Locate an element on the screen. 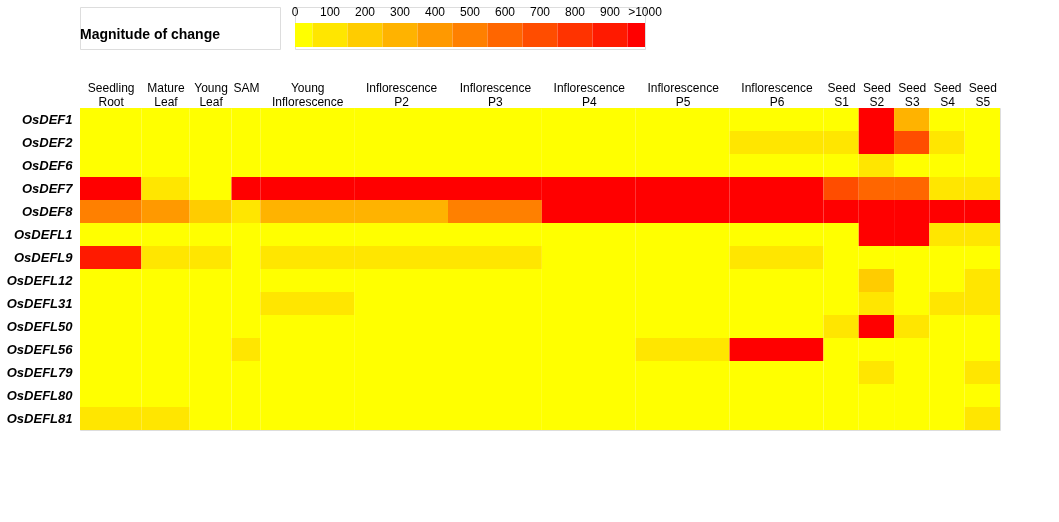  y-tick-label: OsDEF1 is located at coordinates (47, 119).